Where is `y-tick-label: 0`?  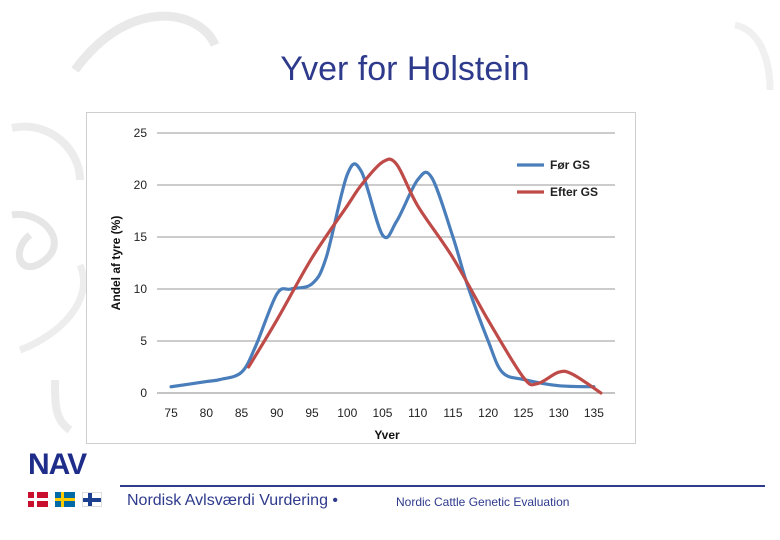 y-tick-label: 0 is located at coordinates (143, 393).